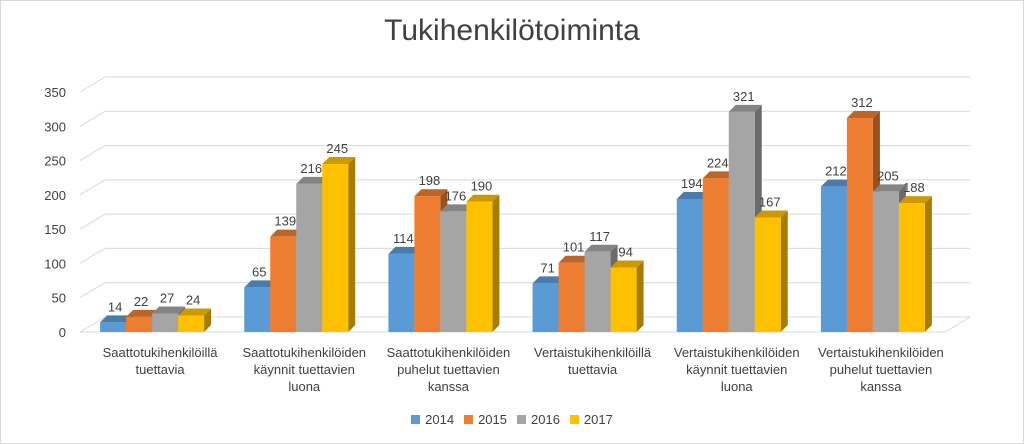  I want to click on y-tick-label: 0, so click(62, 332).